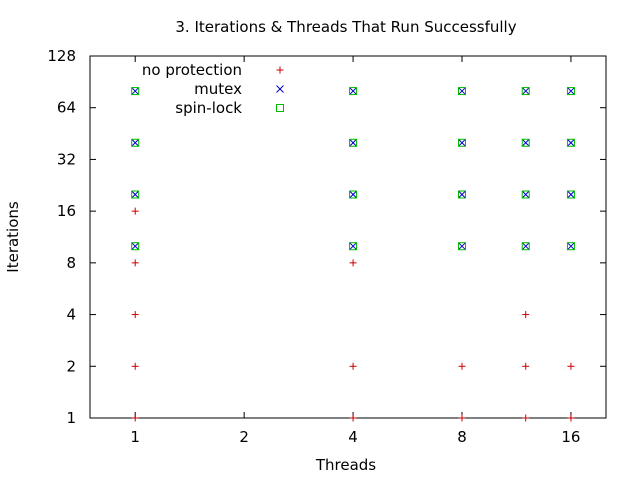 This screenshot has height=480, width=640. I want to click on x-tick-label: 8, so click(462, 437).